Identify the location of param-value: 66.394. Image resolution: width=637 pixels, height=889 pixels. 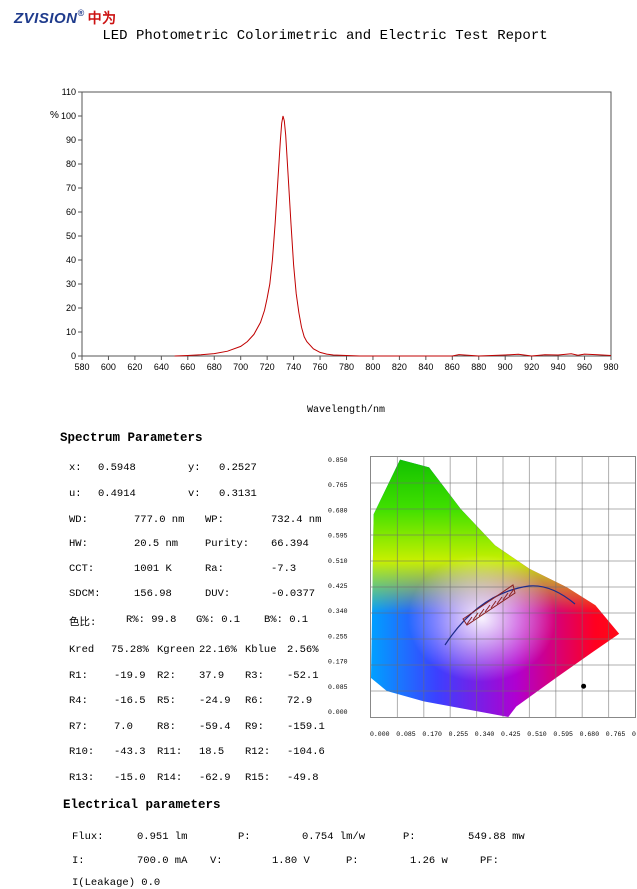
(290, 544).